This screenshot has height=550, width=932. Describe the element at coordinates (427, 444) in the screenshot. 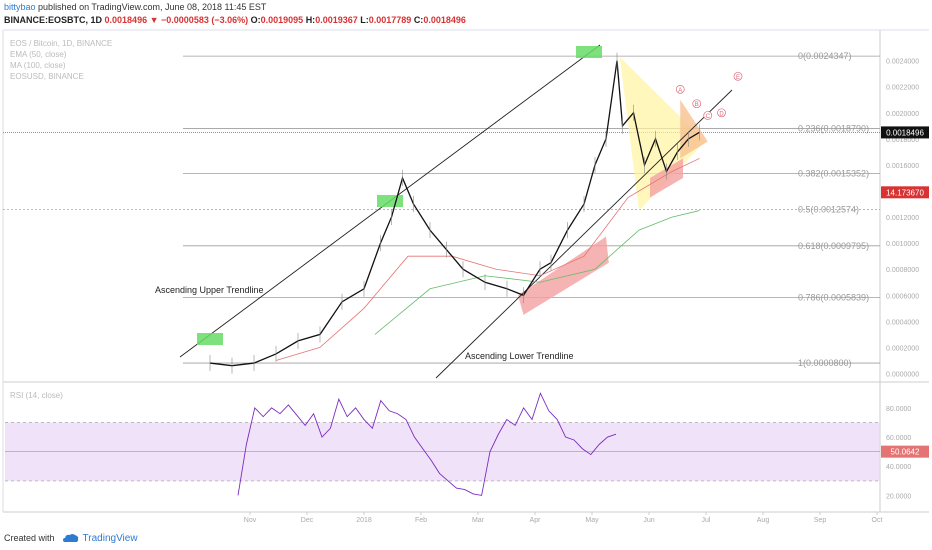

I see `rsi-line` at that location.